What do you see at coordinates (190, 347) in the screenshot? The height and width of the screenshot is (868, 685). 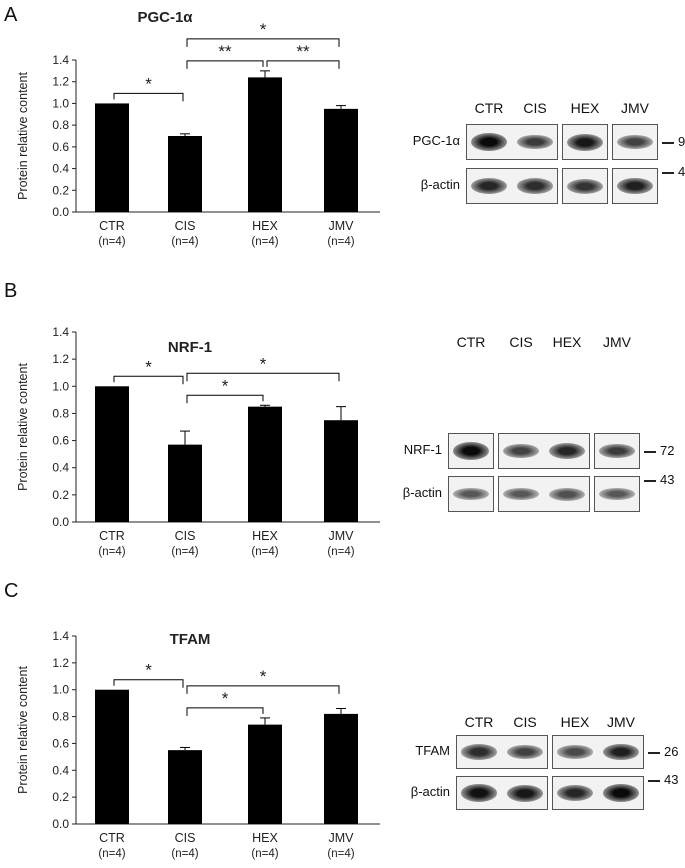 I see `chart-title: NRF-1` at bounding box center [190, 347].